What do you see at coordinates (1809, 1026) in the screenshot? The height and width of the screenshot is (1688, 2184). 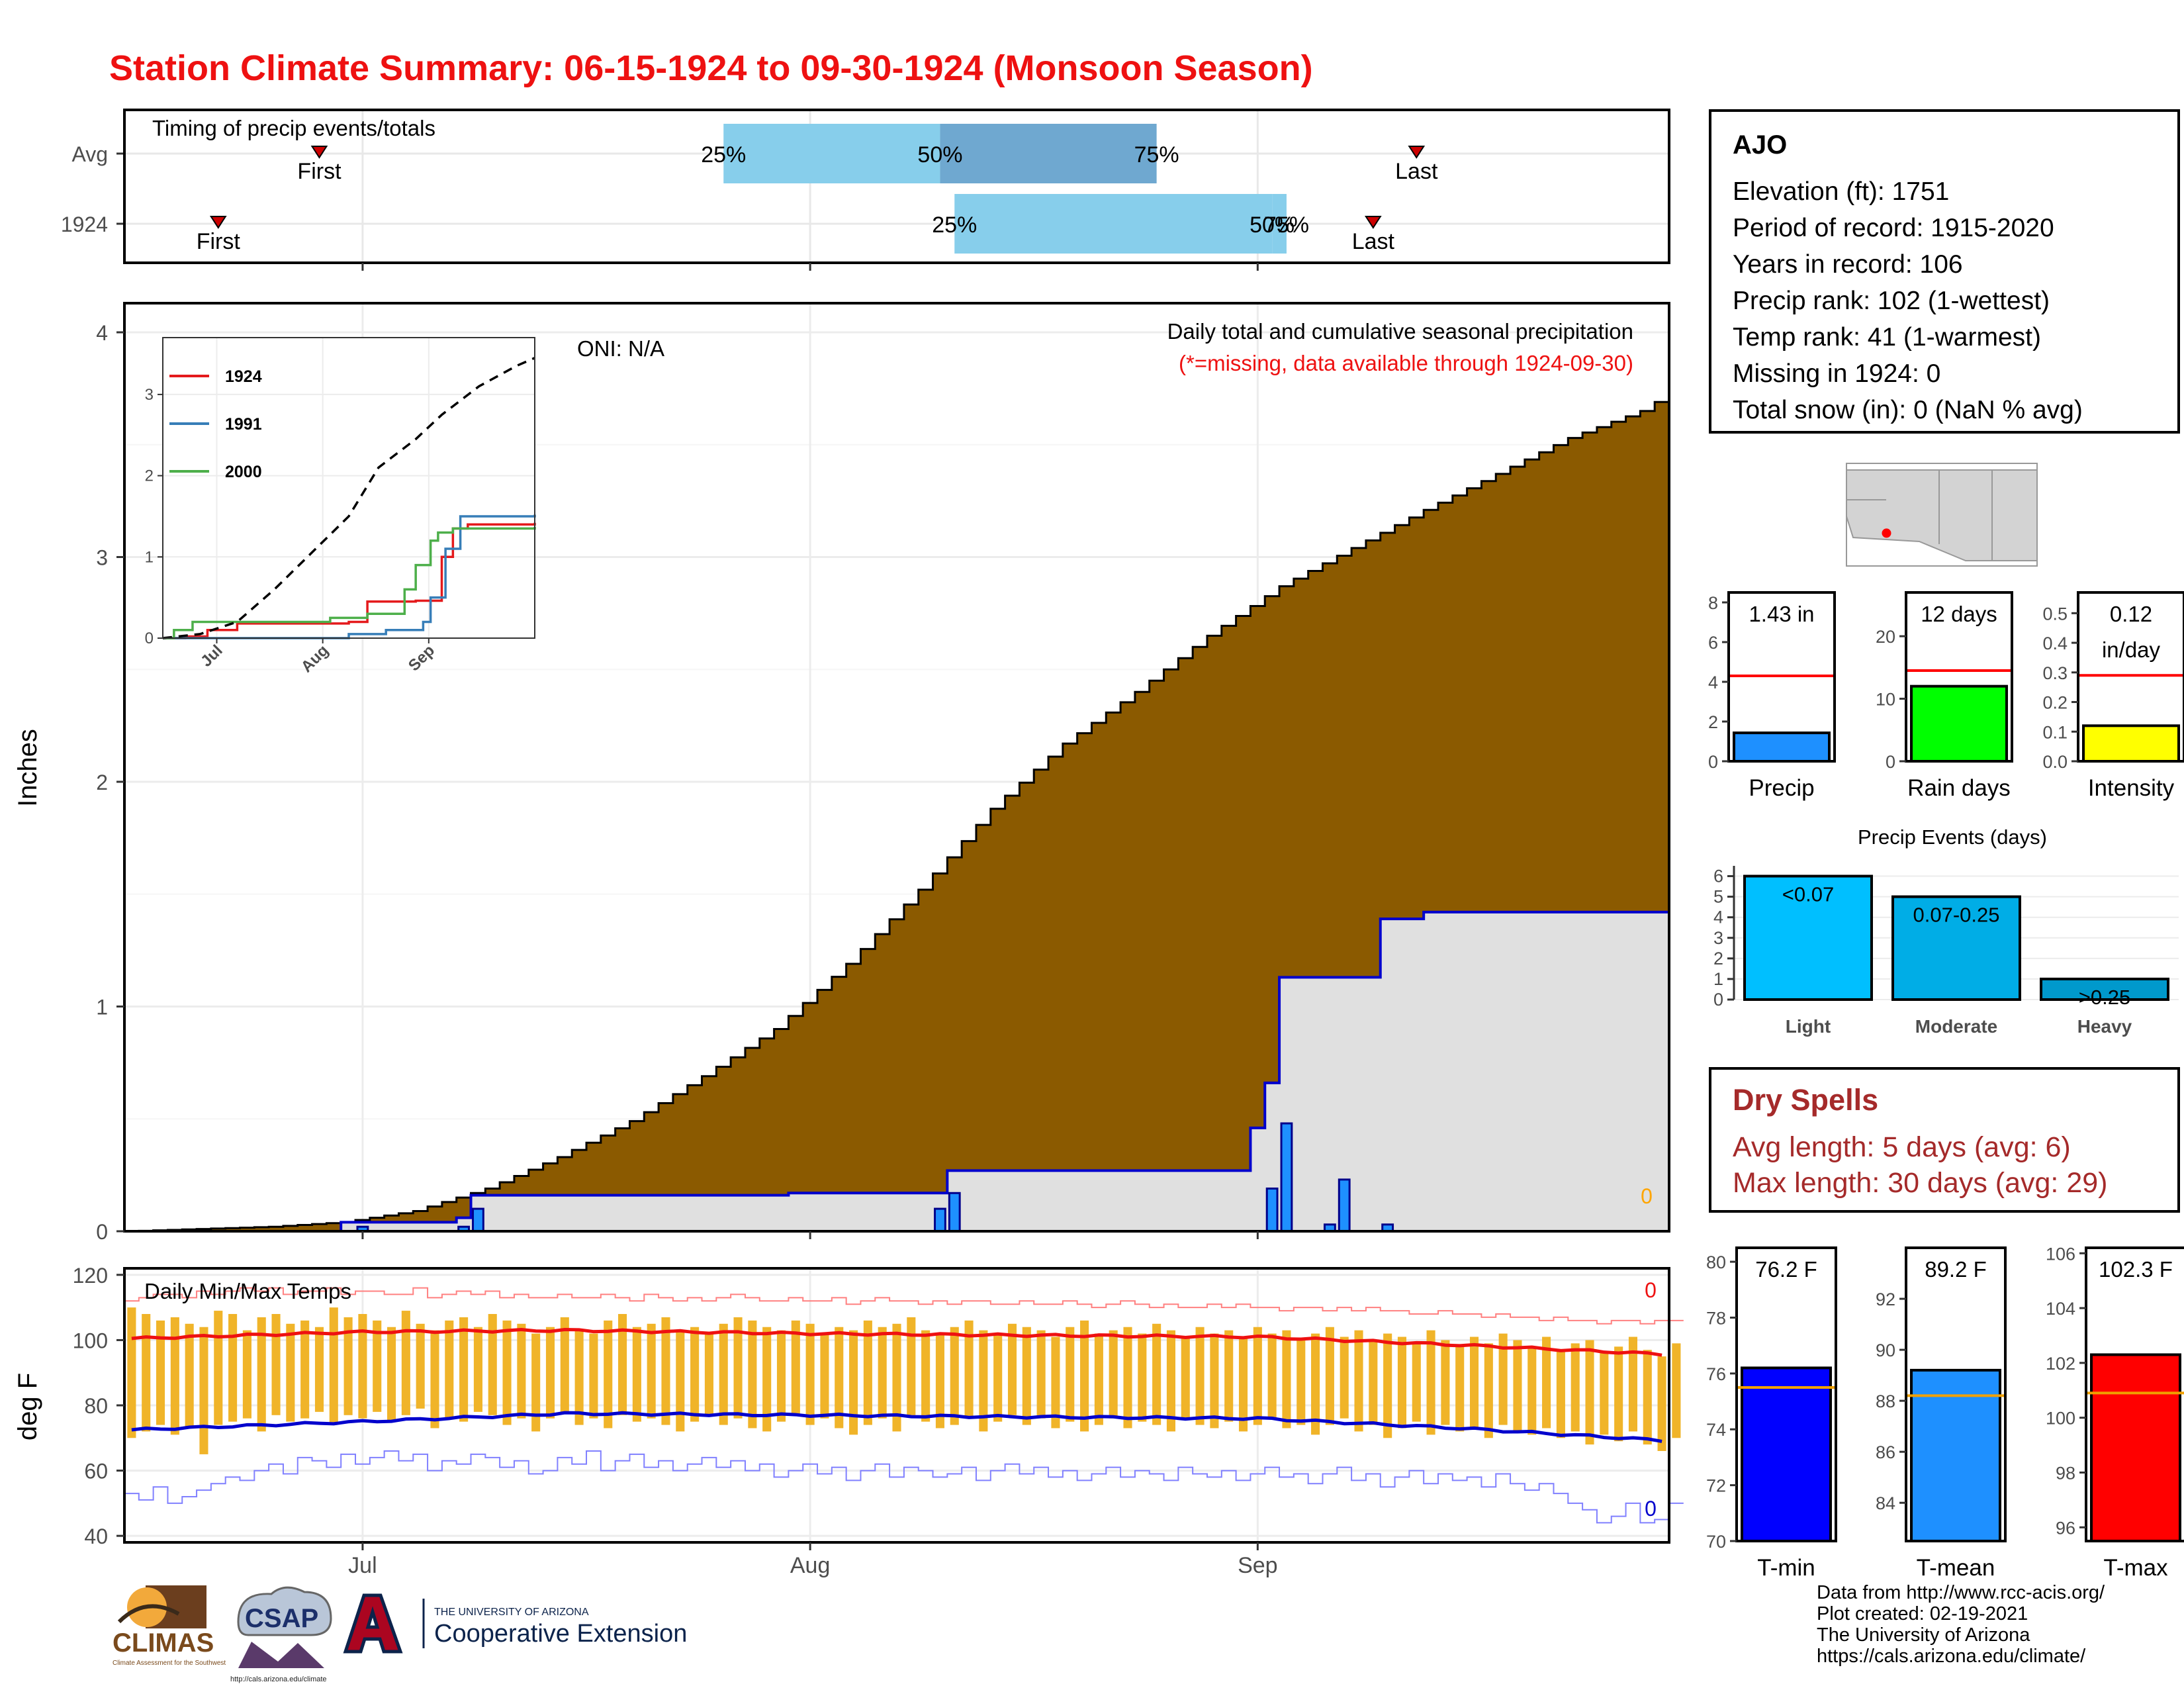 I see `events-category-label: Light` at bounding box center [1809, 1026].